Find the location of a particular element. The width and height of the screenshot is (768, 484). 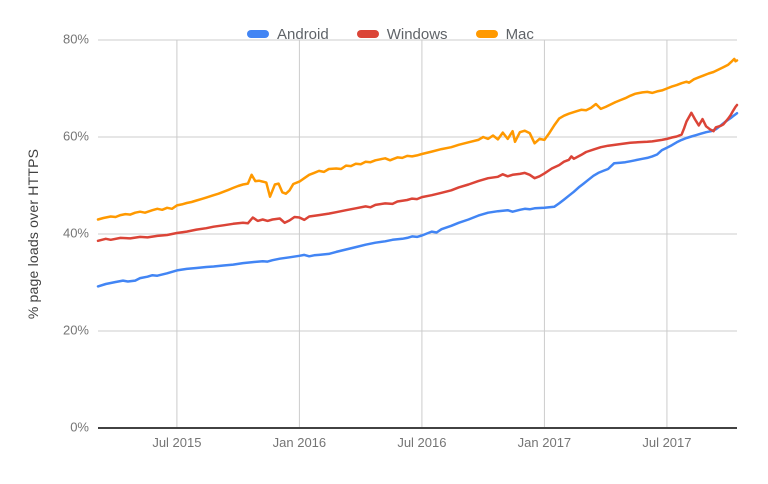

legend-item-android: Android is located at coordinates (288, 34).